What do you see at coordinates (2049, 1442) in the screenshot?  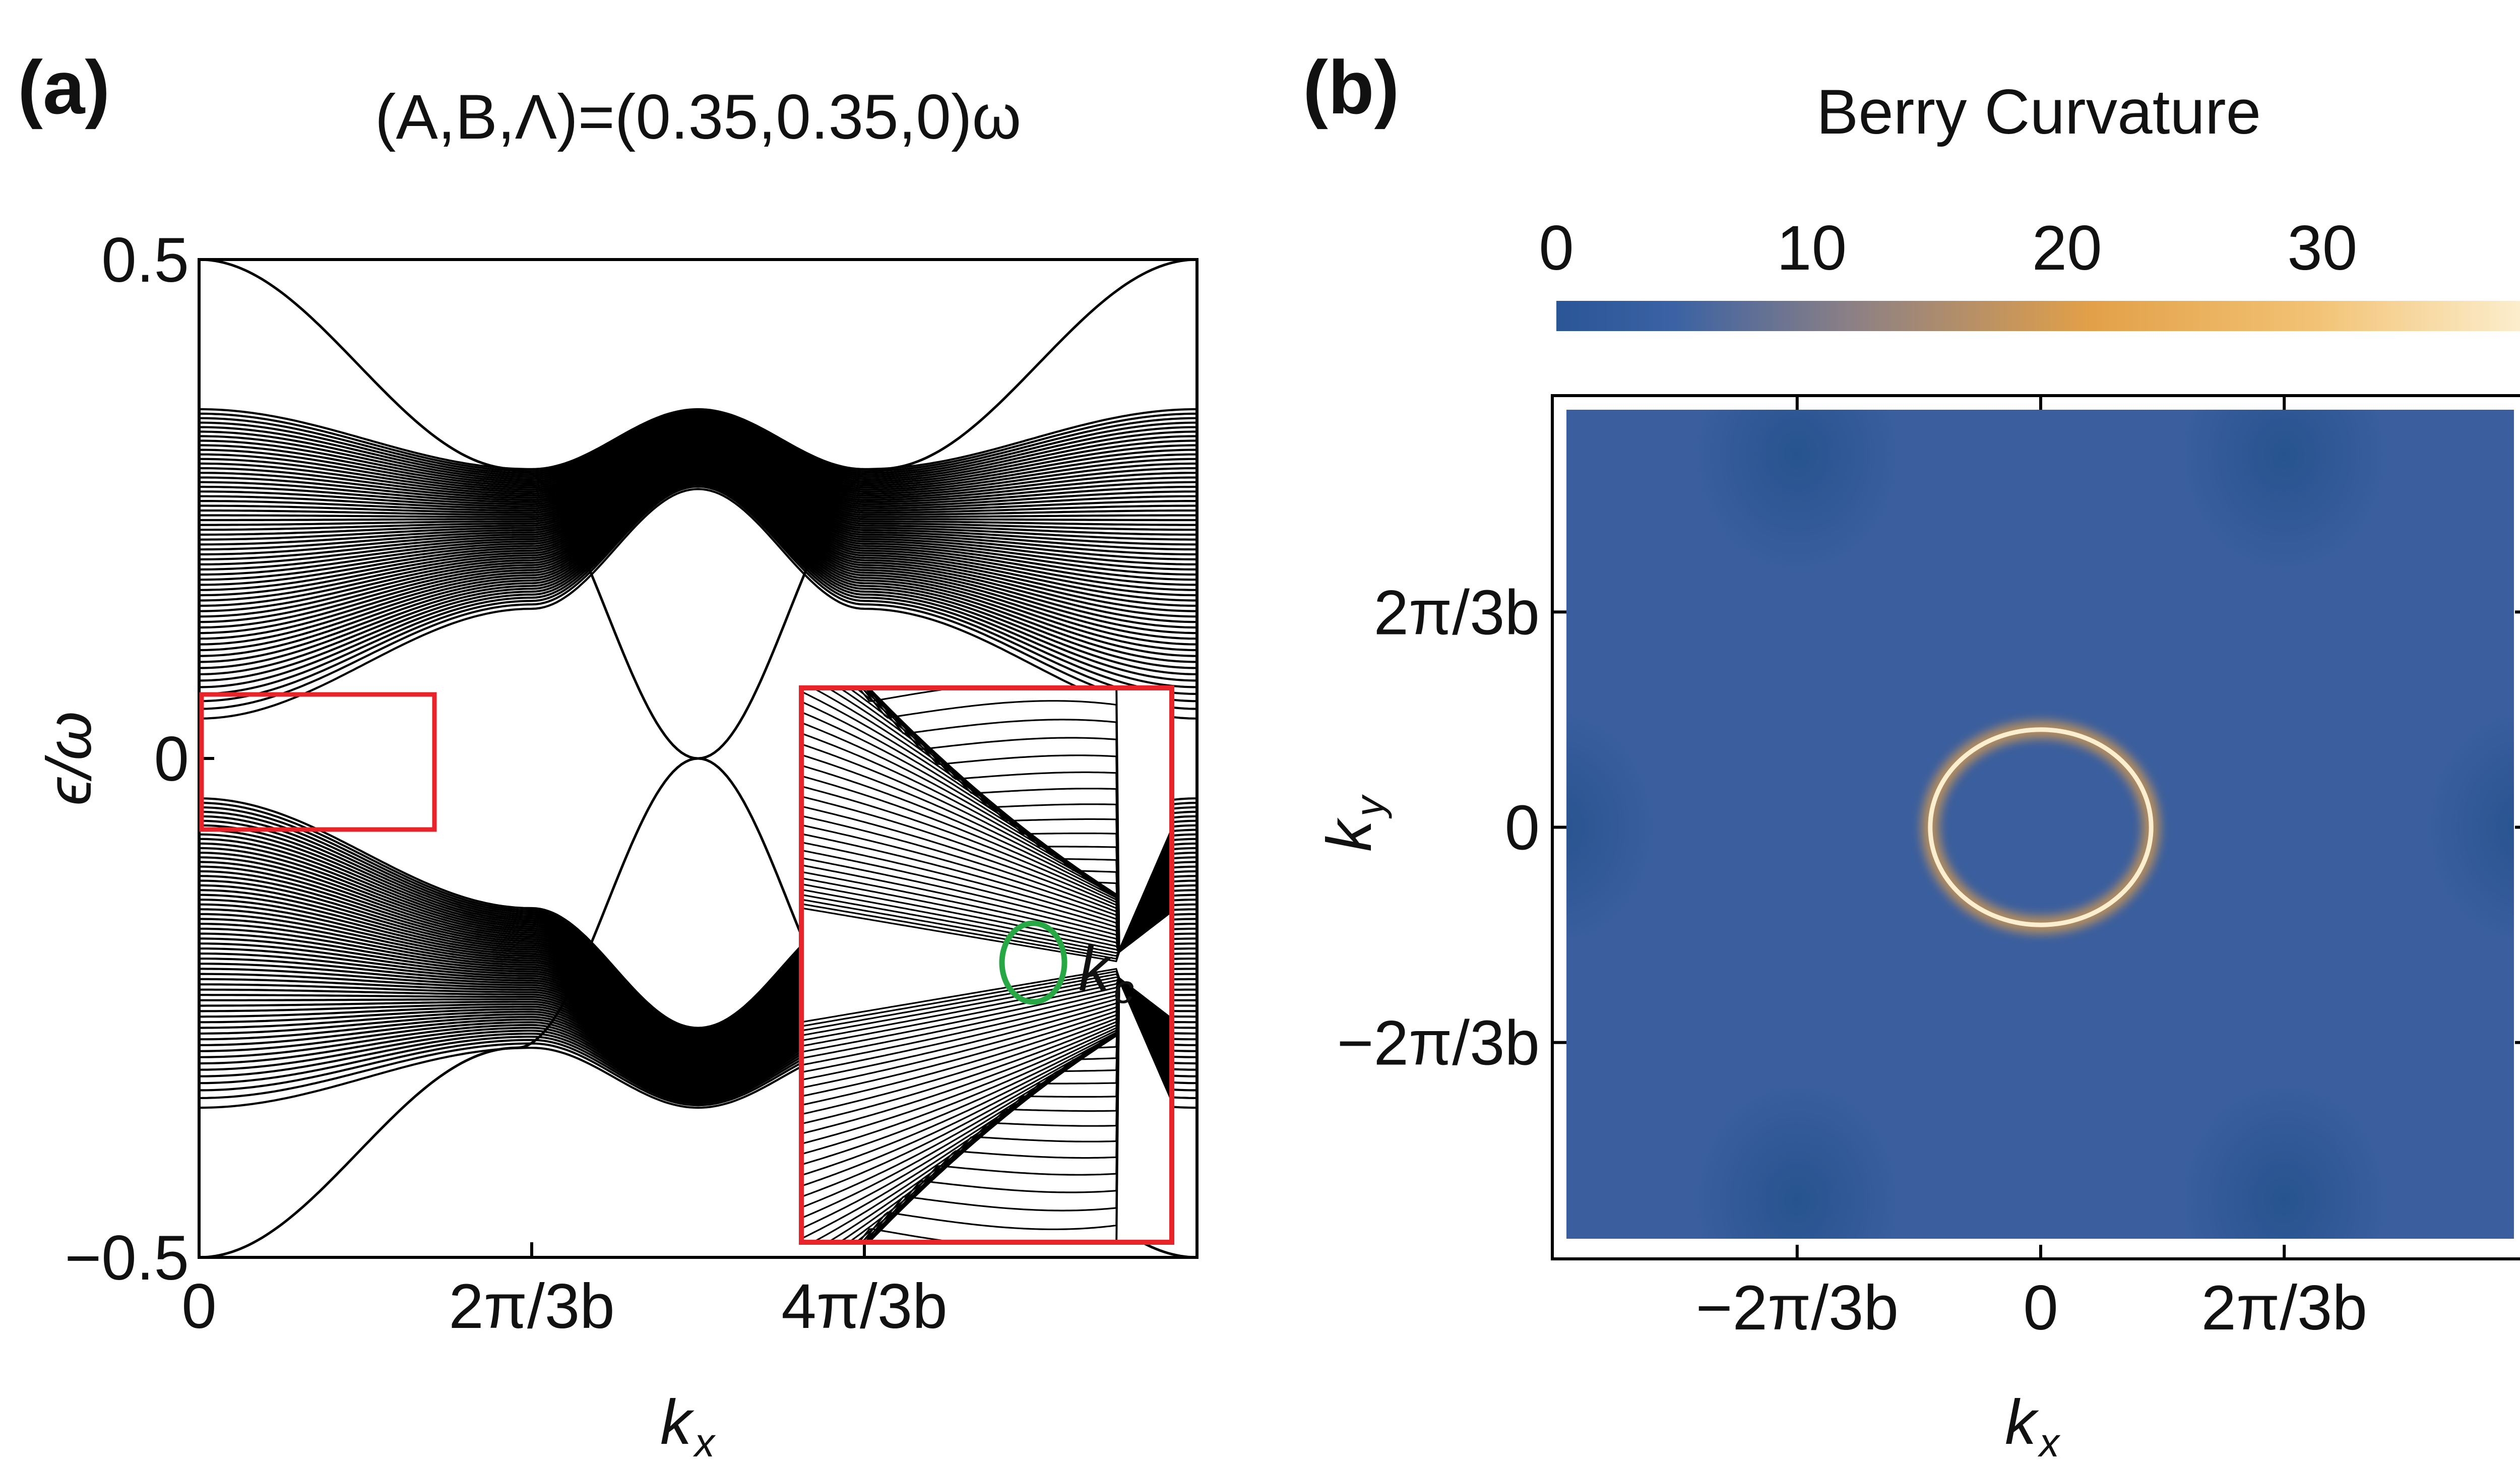 I see `x-axis-label-b-sub: x` at bounding box center [2049, 1442].